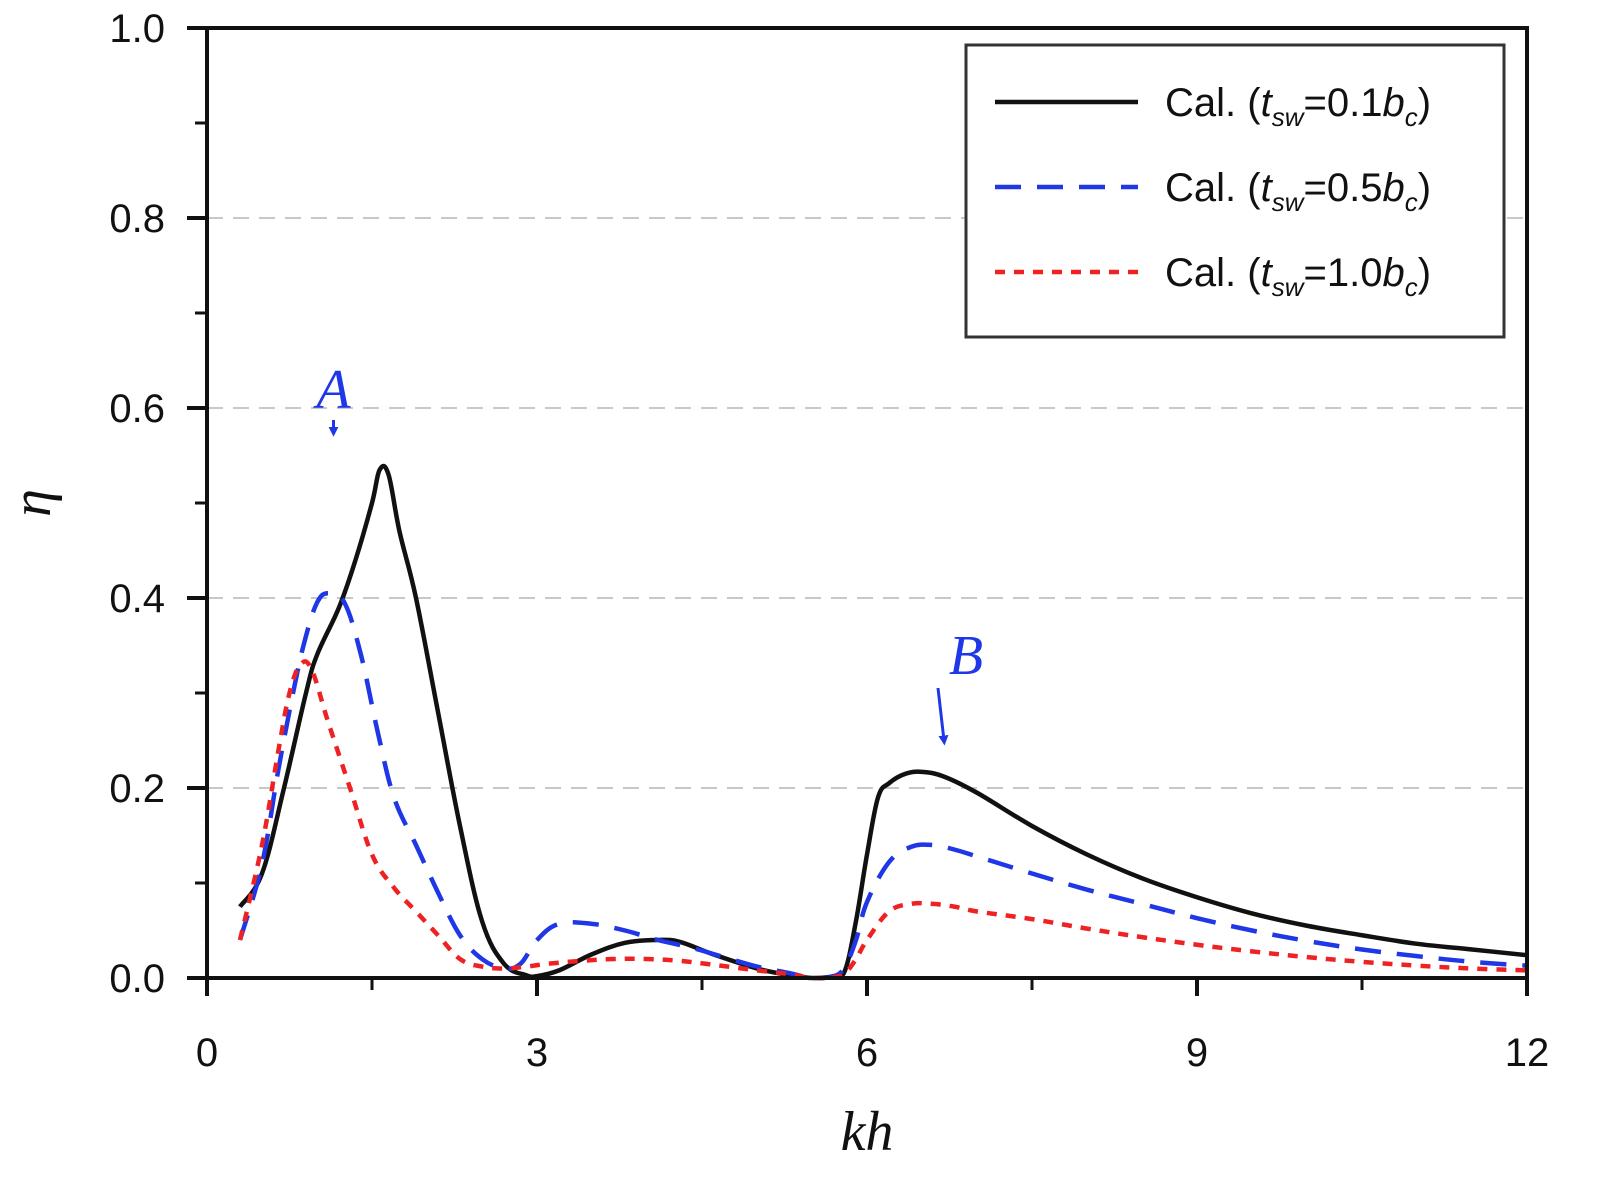 Image resolution: width=1610 pixels, height=1195 pixels. I want to click on y-tick-label: 0.0, so click(137, 979).